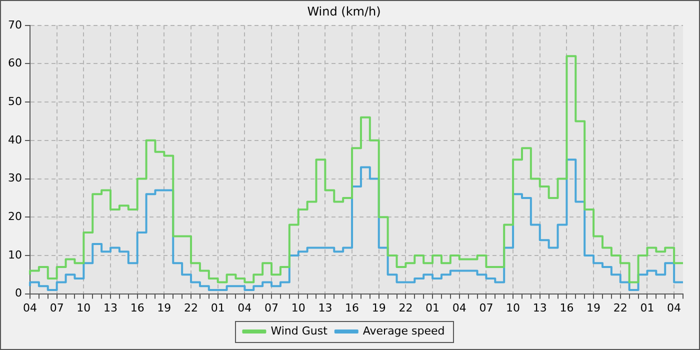 The width and height of the screenshot is (700, 350). I want to click on y-tick-label: 20, so click(15, 216).